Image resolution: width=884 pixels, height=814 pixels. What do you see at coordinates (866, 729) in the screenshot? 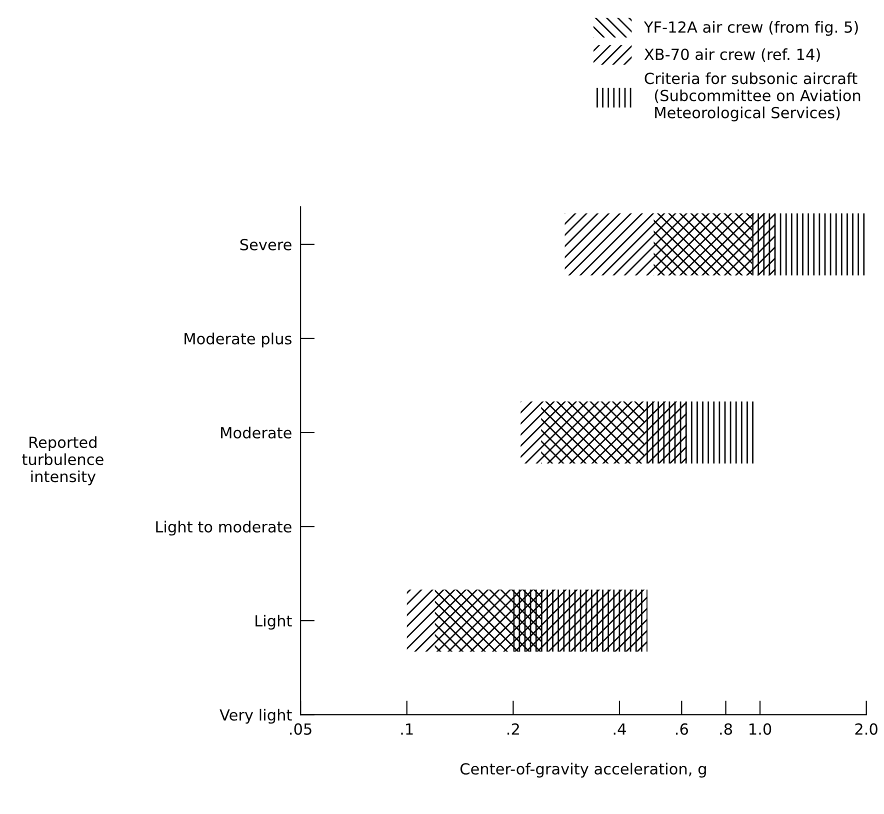
I see `x-tick-label: 2.0` at bounding box center [866, 729].